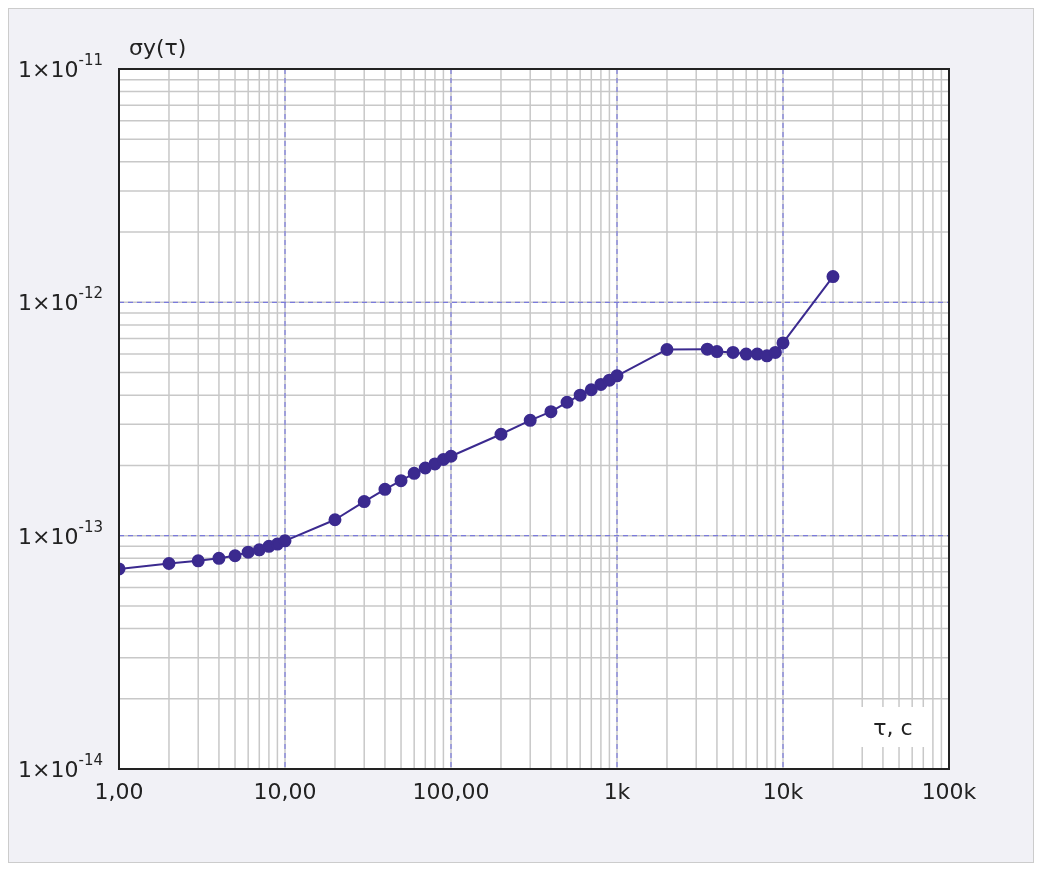 The image size is (1046, 875). I want to click on x-tick-label: 1,00, so click(119, 791).